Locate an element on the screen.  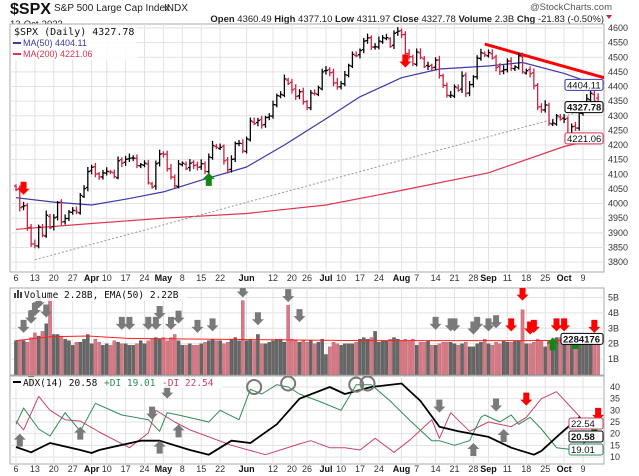
value-label: 4327.78 is located at coordinates (584, 107).